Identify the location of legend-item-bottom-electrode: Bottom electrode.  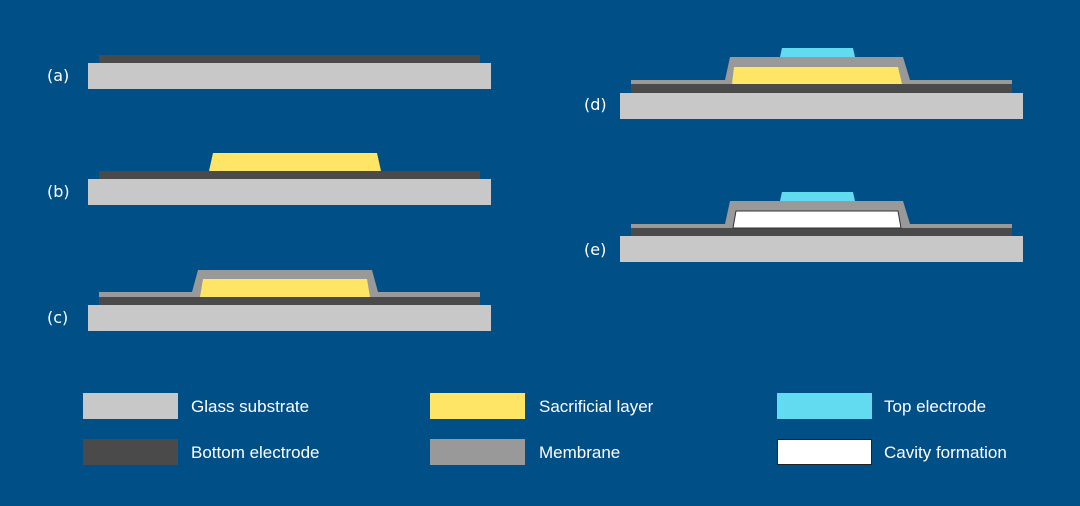
(201, 452).